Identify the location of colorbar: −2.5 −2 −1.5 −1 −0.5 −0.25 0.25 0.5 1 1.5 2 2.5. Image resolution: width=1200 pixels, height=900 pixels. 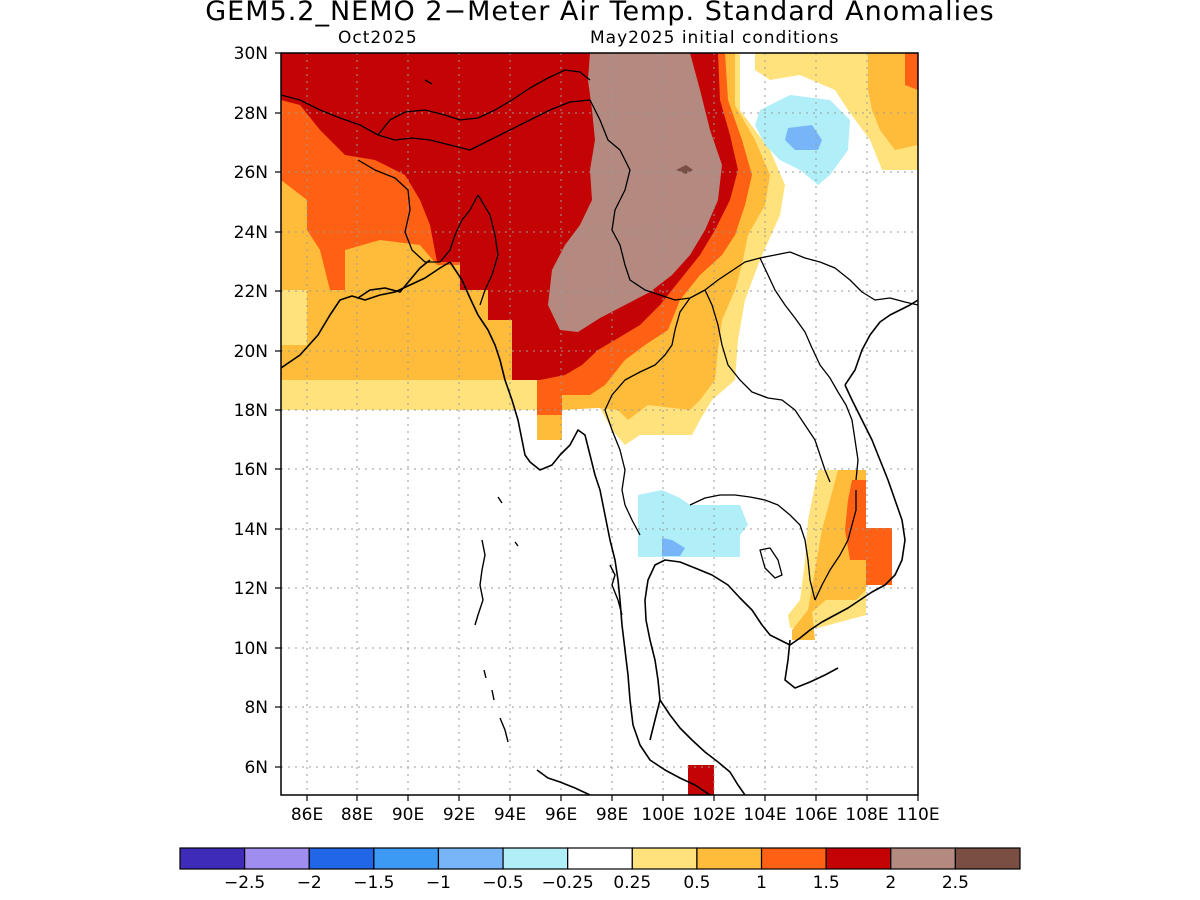
(600, 870).